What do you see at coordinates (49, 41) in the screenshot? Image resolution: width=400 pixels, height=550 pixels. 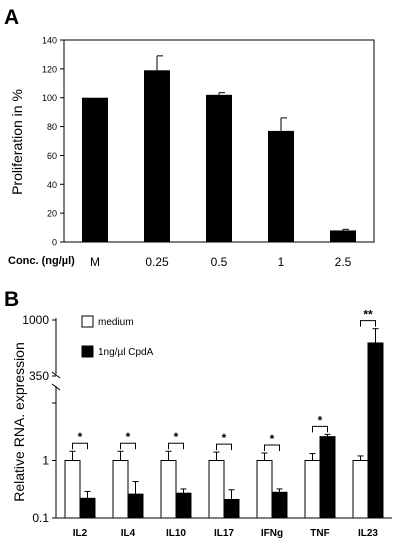 I see `y-tick-label: 140` at bounding box center [49, 41].